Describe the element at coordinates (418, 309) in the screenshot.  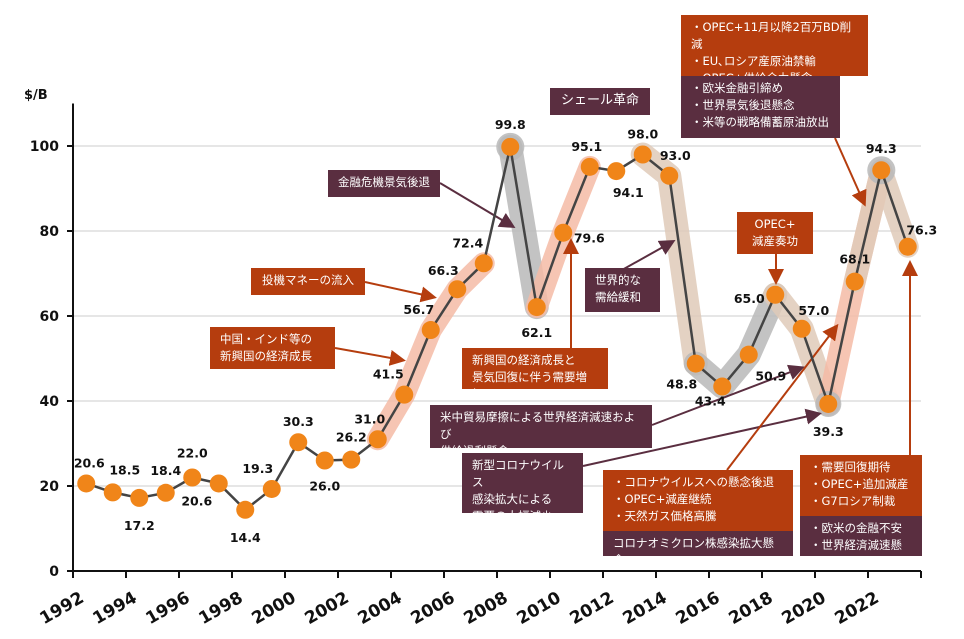
I see `data-label: 56.7` at that location.